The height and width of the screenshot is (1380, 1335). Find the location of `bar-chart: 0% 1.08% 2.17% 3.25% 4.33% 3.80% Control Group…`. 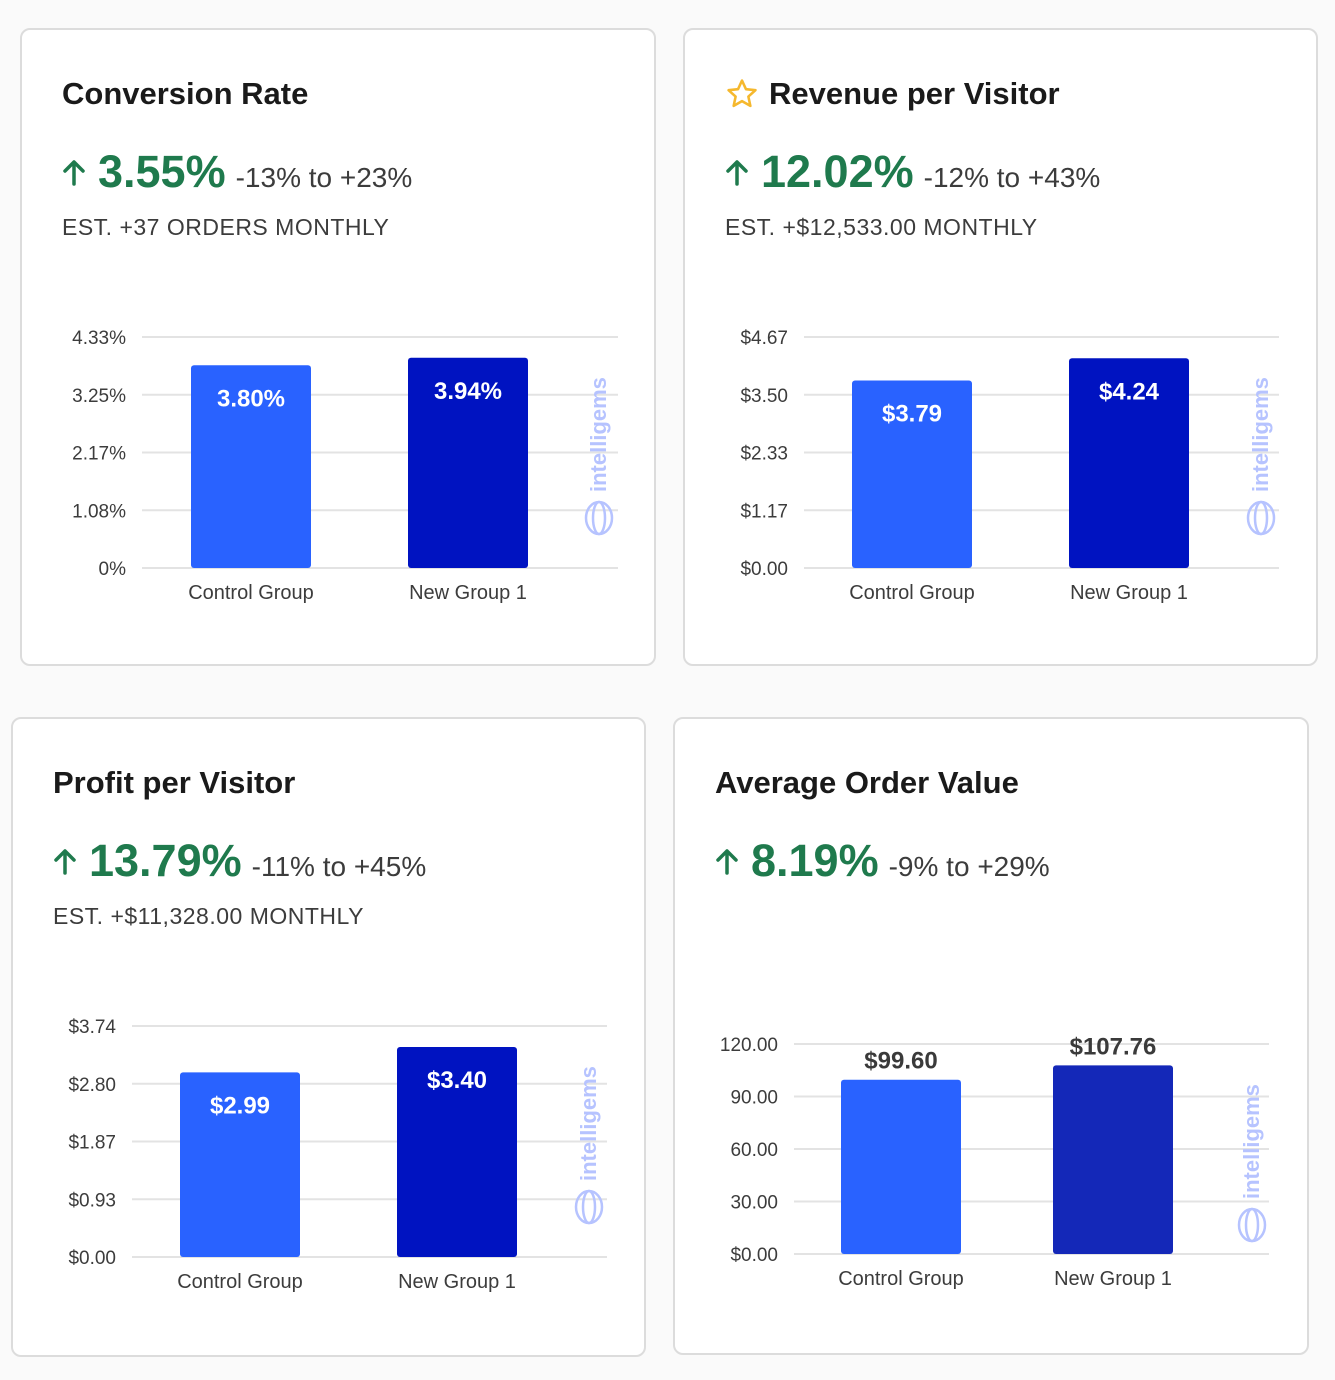

bar-chart: 0% 1.08% 2.17% 3.25% 4.33% 3.80% Control Group… is located at coordinates (345, 466).